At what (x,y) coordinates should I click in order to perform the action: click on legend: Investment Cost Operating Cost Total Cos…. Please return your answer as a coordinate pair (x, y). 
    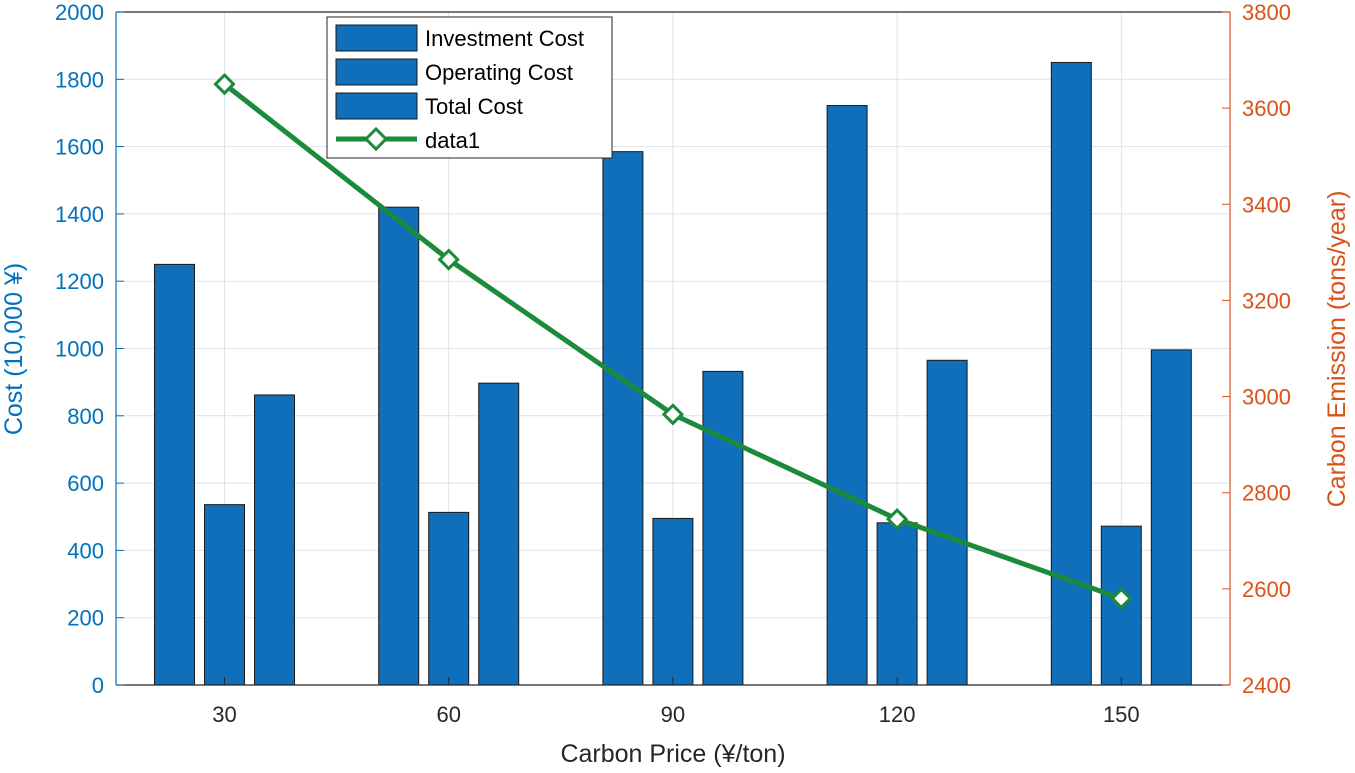
    Looking at the image, I should click on (469, 87).